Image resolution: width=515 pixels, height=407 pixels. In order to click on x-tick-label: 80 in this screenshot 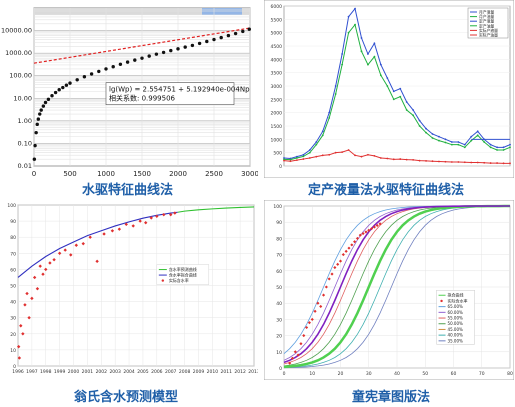, I will do `click(510, 374)`.